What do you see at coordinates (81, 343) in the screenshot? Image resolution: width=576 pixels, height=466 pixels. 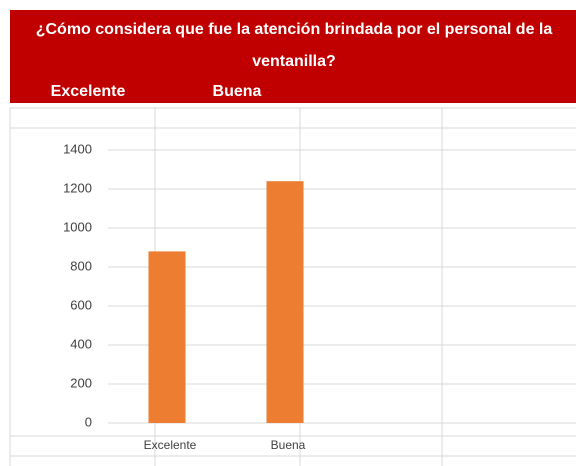 I see `y-tick-label: 400` at bounding box center [81, 343].